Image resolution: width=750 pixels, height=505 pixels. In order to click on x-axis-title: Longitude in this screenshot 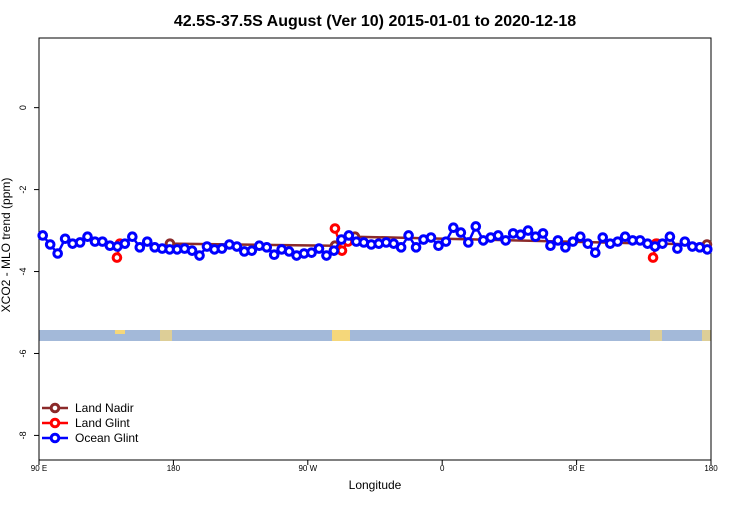, I will do `click(375, 485)`.